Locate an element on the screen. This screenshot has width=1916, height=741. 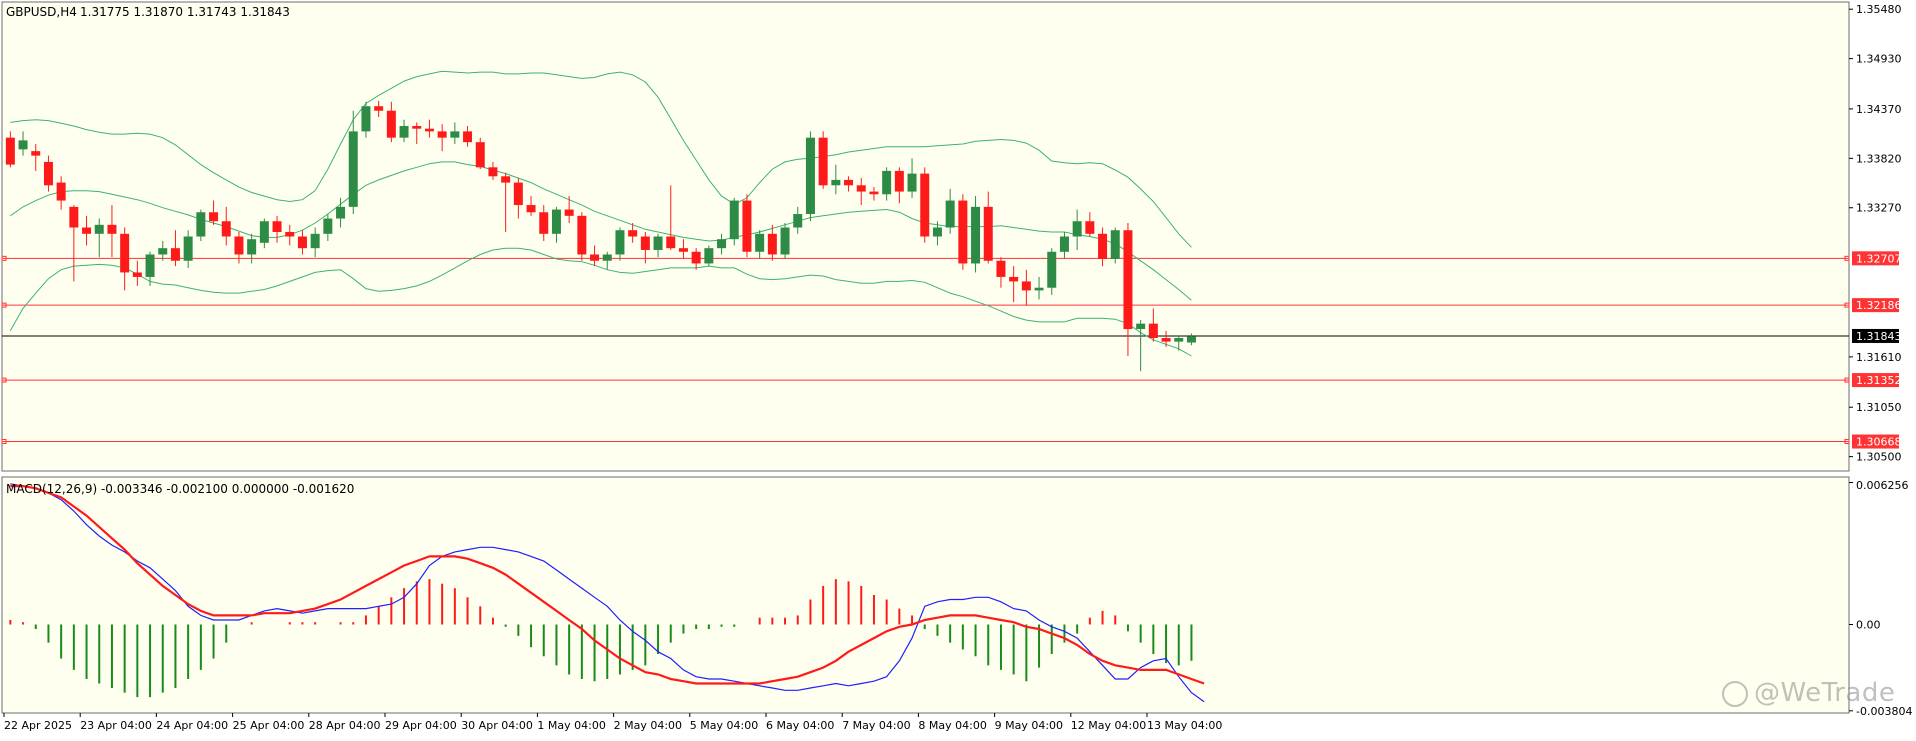
wetrade-logo-icon is located at coordinates (1735, 693).